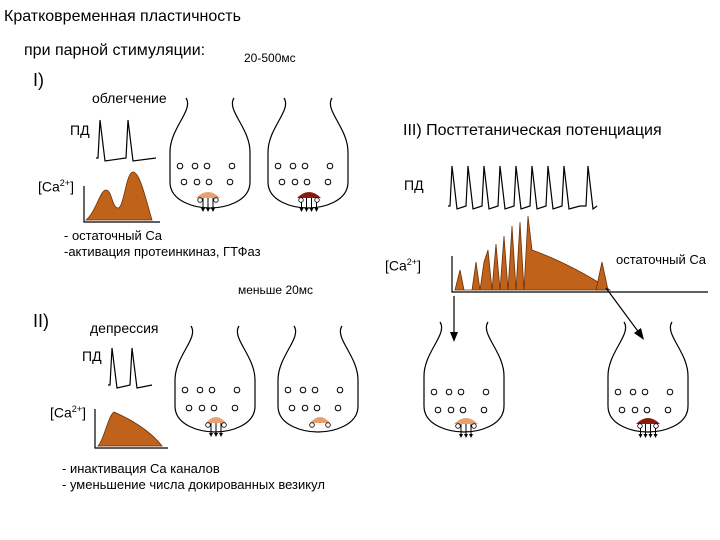 The height and width of the screenshot is (540, 720). Describe the element at coordinates (92, 356) in the screenshot. I see `section-2-ap-label: ПД` at that location.